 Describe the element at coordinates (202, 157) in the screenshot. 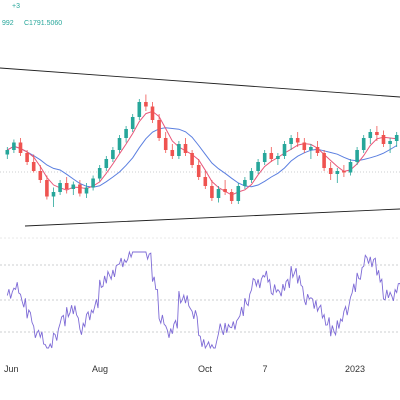

I see `moving-average-slow-line` at that location.